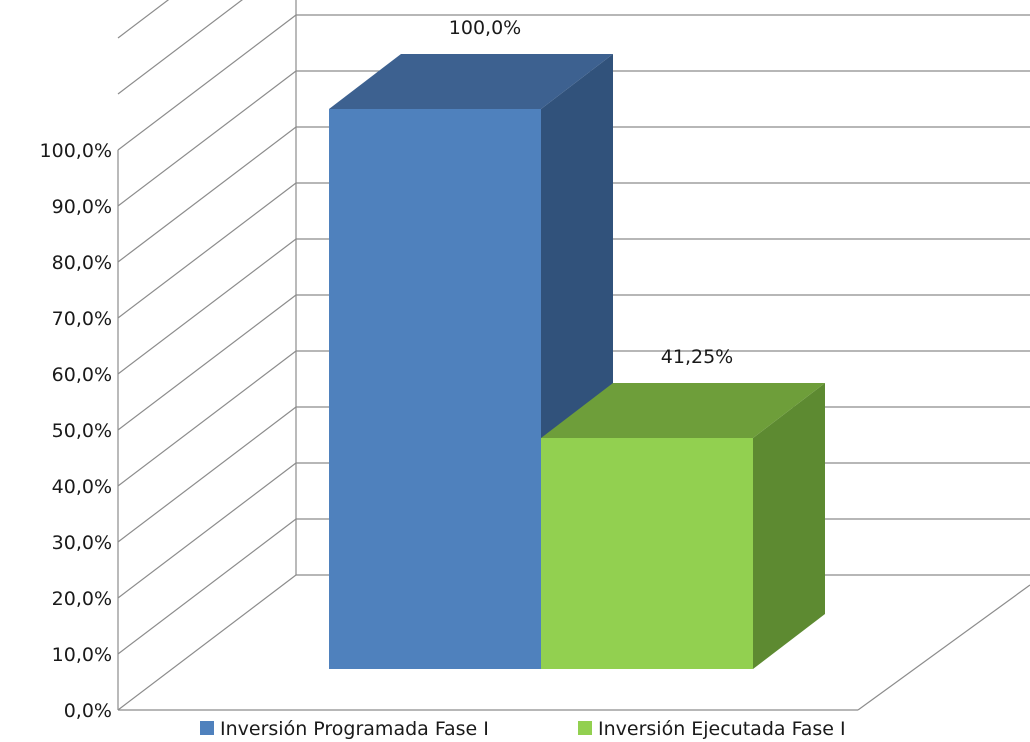 This screenshot has width=1030, height=742. Describe the element at coordinates (82, 655) in the screenshot. I see `y-tick-label: 10,0%` at that location.